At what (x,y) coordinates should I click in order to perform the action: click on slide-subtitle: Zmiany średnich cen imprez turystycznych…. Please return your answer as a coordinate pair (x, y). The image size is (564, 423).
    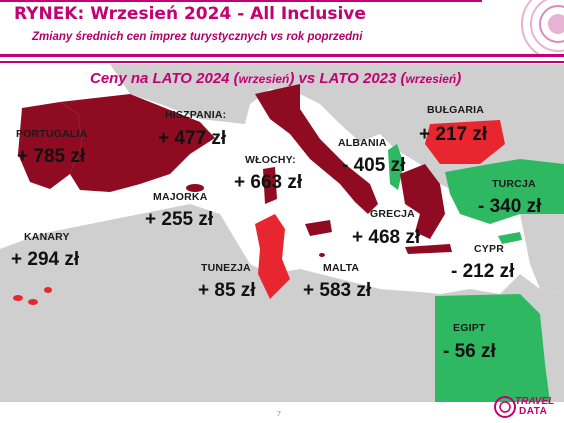
    Looking at the image, I should click on (197, 37).